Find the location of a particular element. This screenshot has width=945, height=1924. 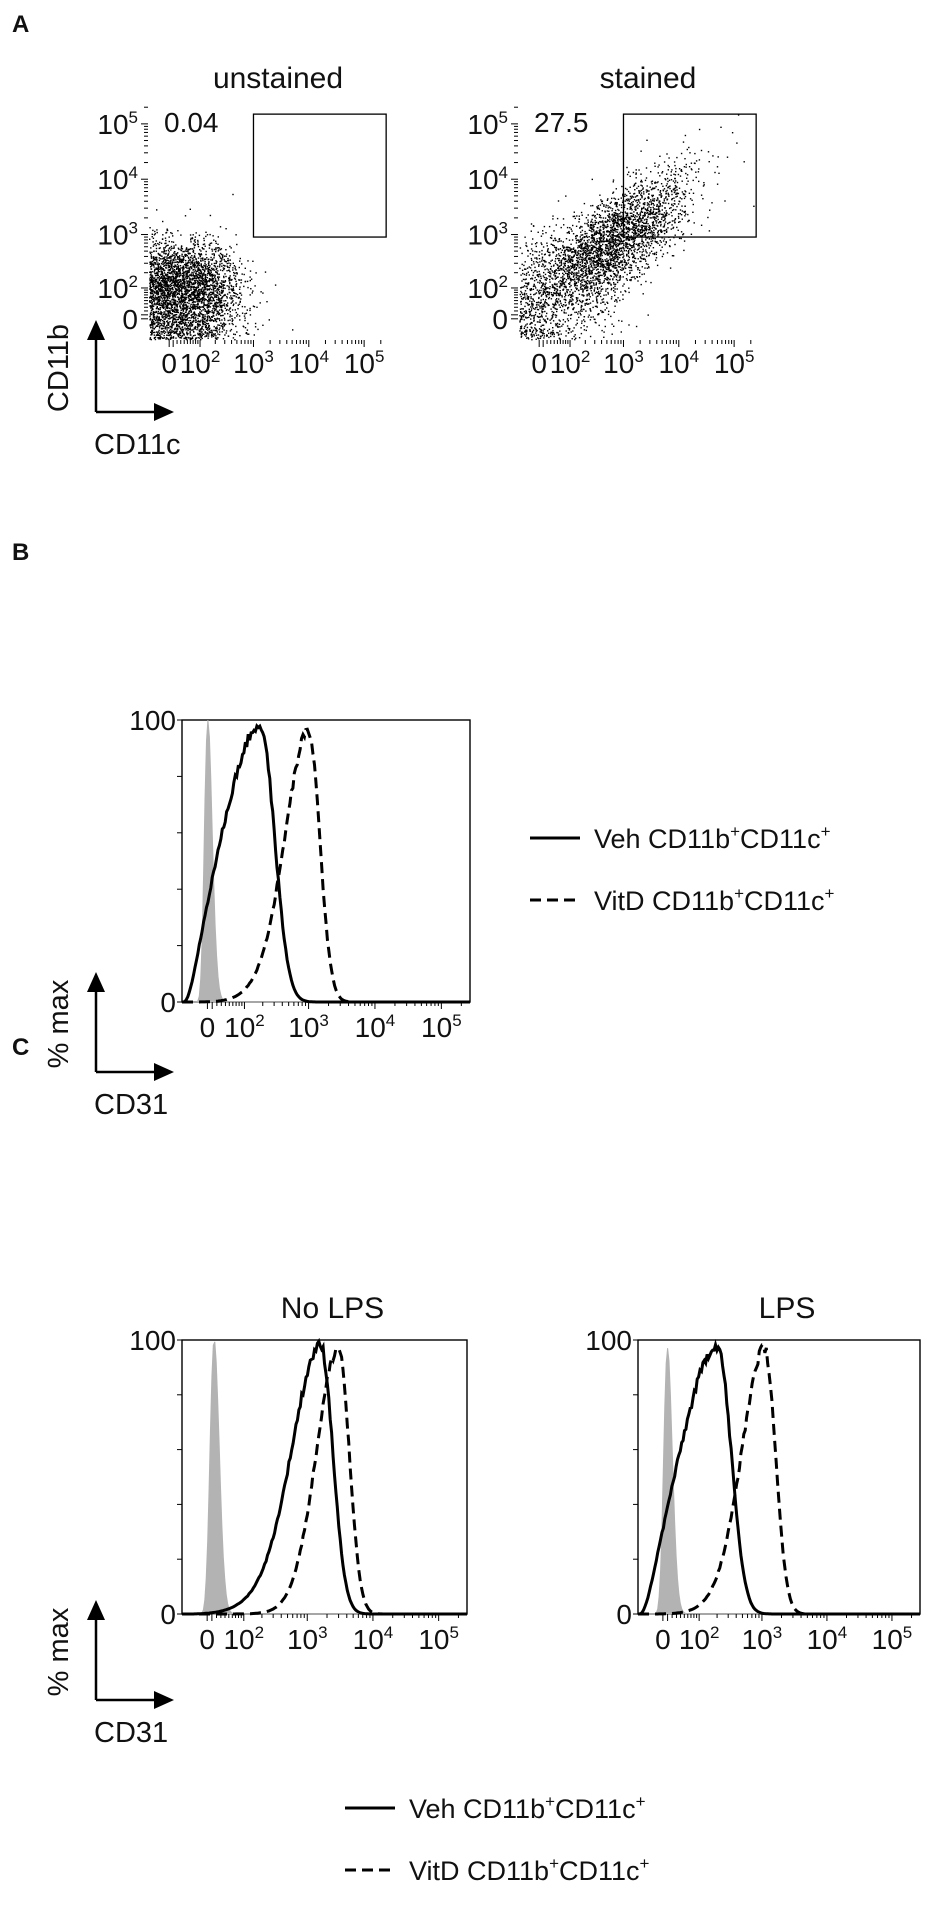

y-tick-label: 0 is located at coordinates (130, 319).